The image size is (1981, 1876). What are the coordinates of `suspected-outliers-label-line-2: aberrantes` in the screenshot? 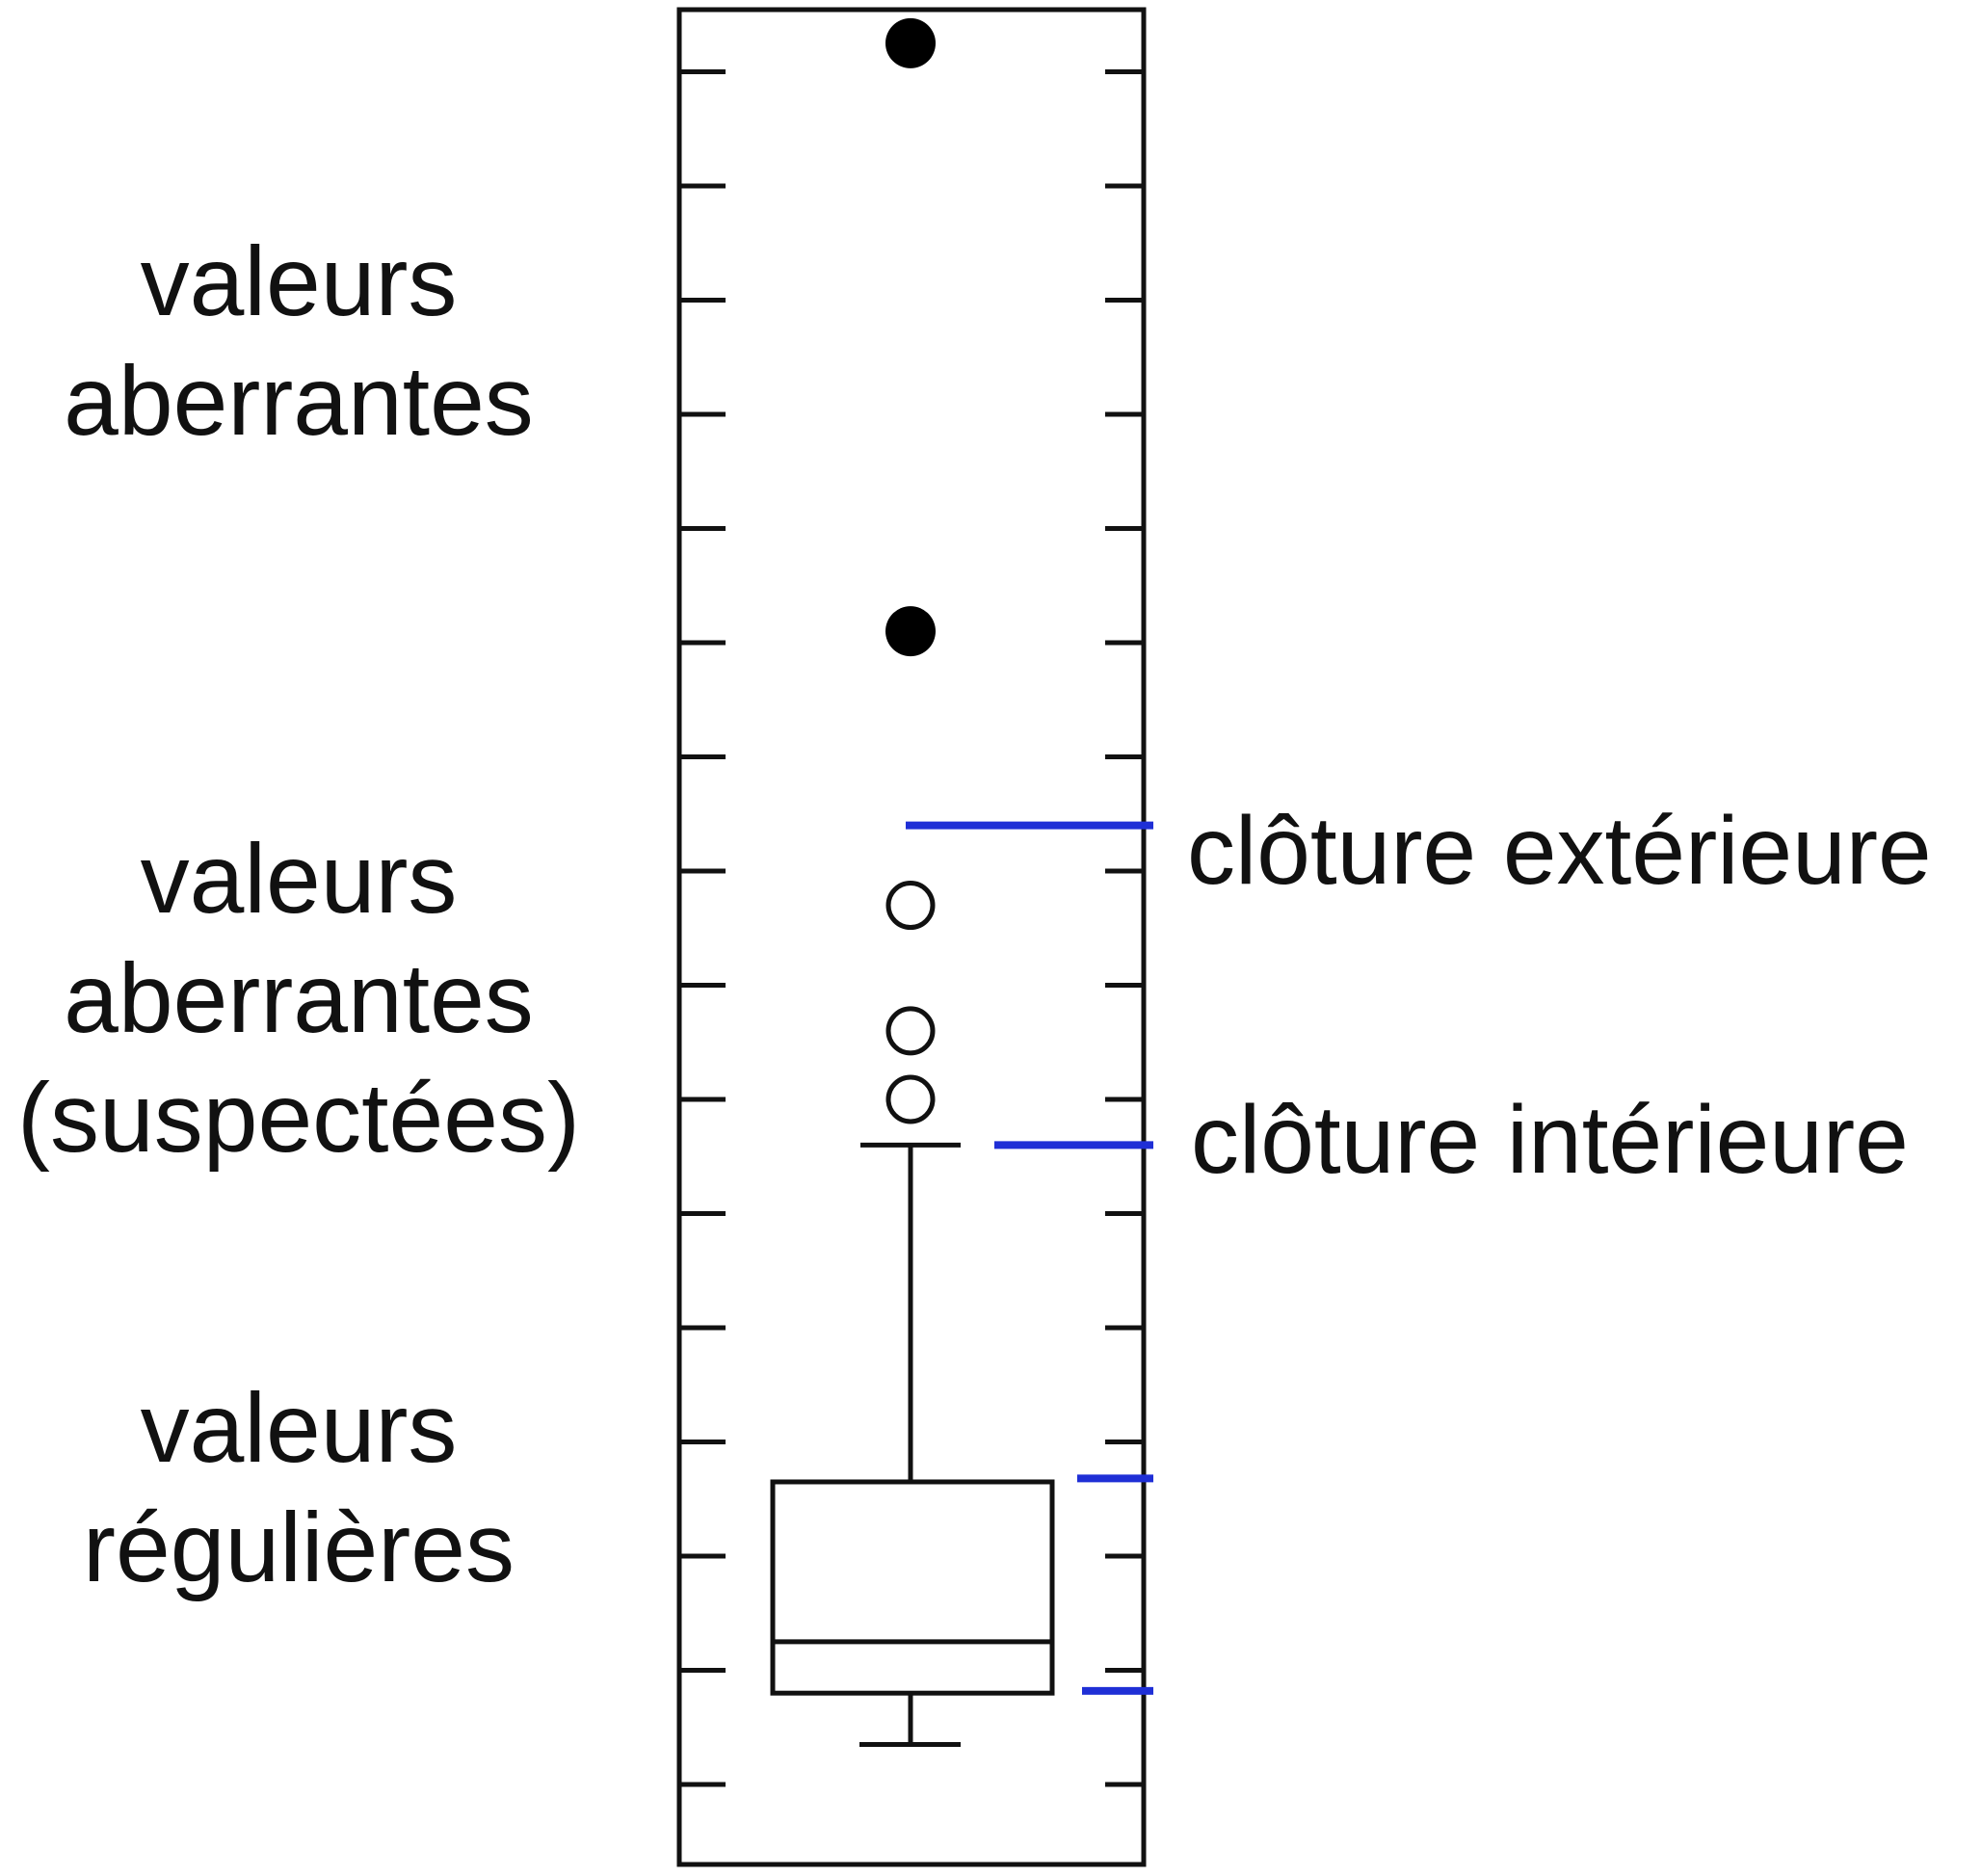 It's located at (299, 998).